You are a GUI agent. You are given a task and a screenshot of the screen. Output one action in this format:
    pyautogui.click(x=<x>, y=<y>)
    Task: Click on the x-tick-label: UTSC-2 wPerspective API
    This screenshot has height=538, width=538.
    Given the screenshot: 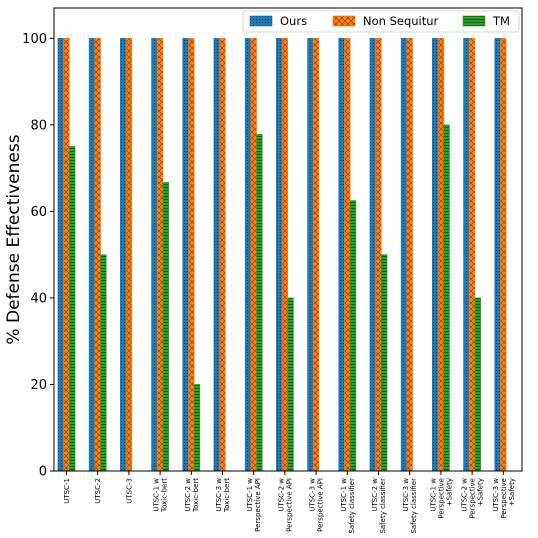 What is the action you would take?
    pyautogui.click(x=285, y=505)
    